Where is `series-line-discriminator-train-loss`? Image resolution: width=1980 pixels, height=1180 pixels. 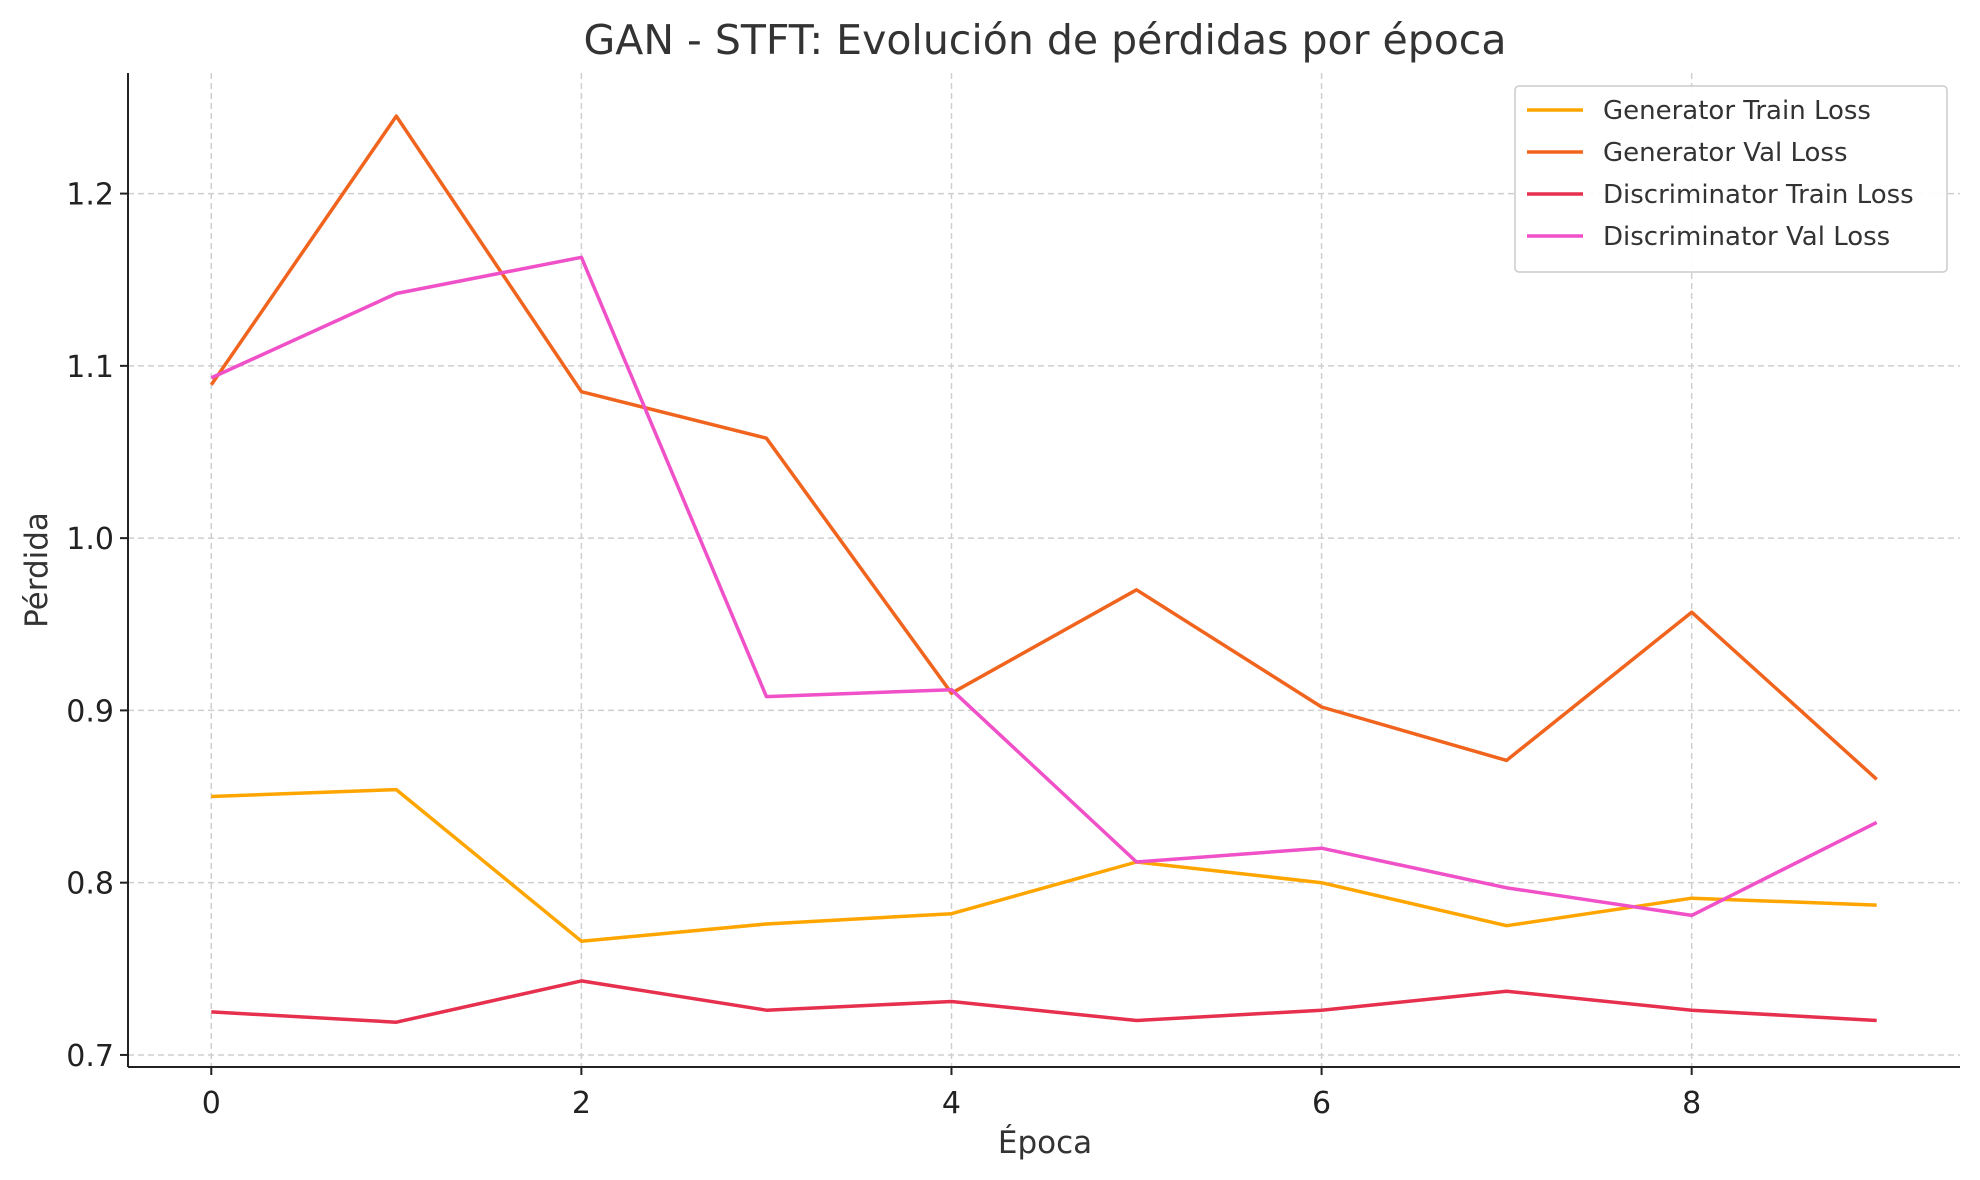
series-line-discriminator-train-loss is located at coordinates (1044, 1001).